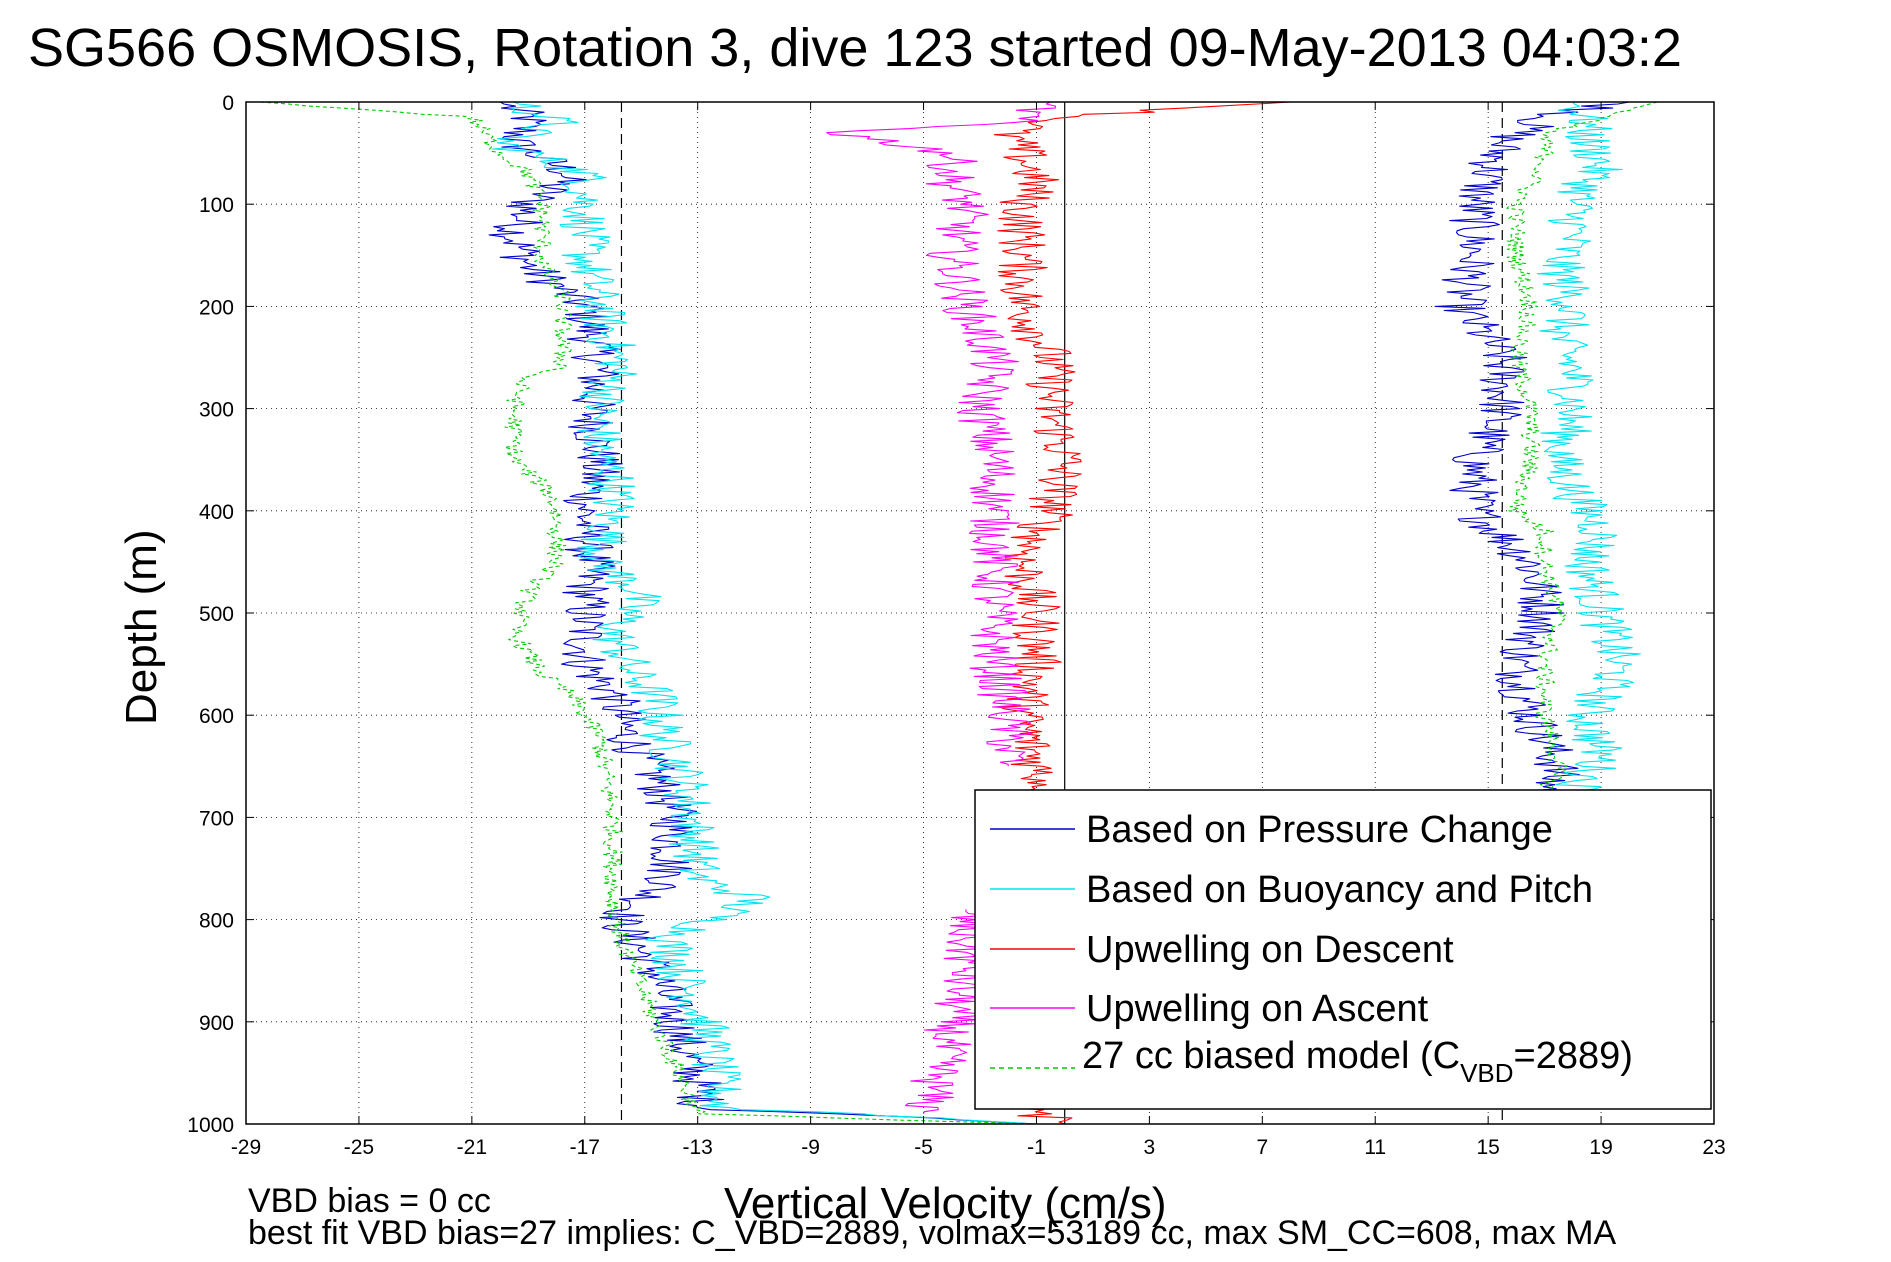  Describe the element at coordinates (1271, 1056) in the screenshot. I see `legend-model-prefix: 27 cc biased model (C` at that location.